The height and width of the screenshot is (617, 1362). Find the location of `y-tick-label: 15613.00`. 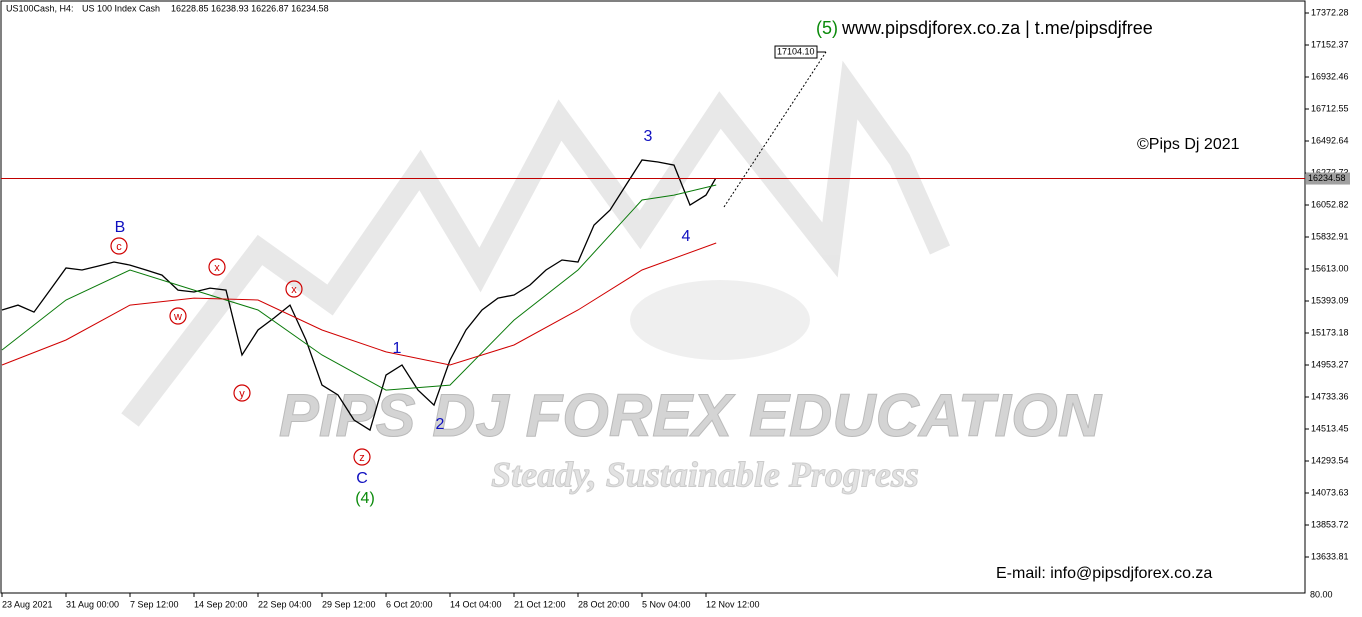

y-tick-label: 15613.00 is located at coordinates (1330, 268).